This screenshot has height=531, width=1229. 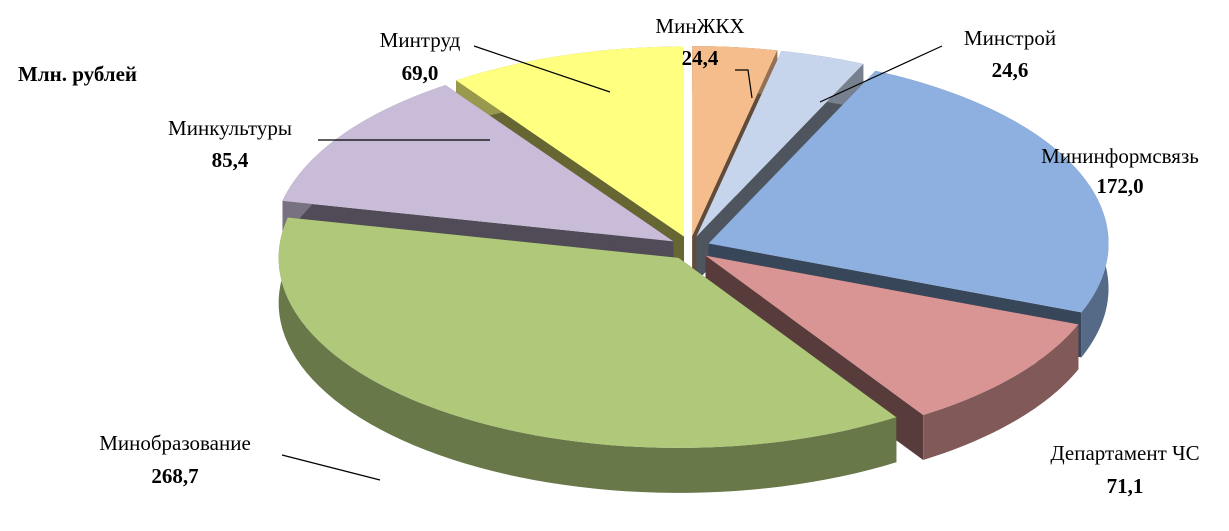 What do you see at coordinates (700, 58) in the screenshot?
I see `value-label: 24,4` at bounding box center [700, 58].